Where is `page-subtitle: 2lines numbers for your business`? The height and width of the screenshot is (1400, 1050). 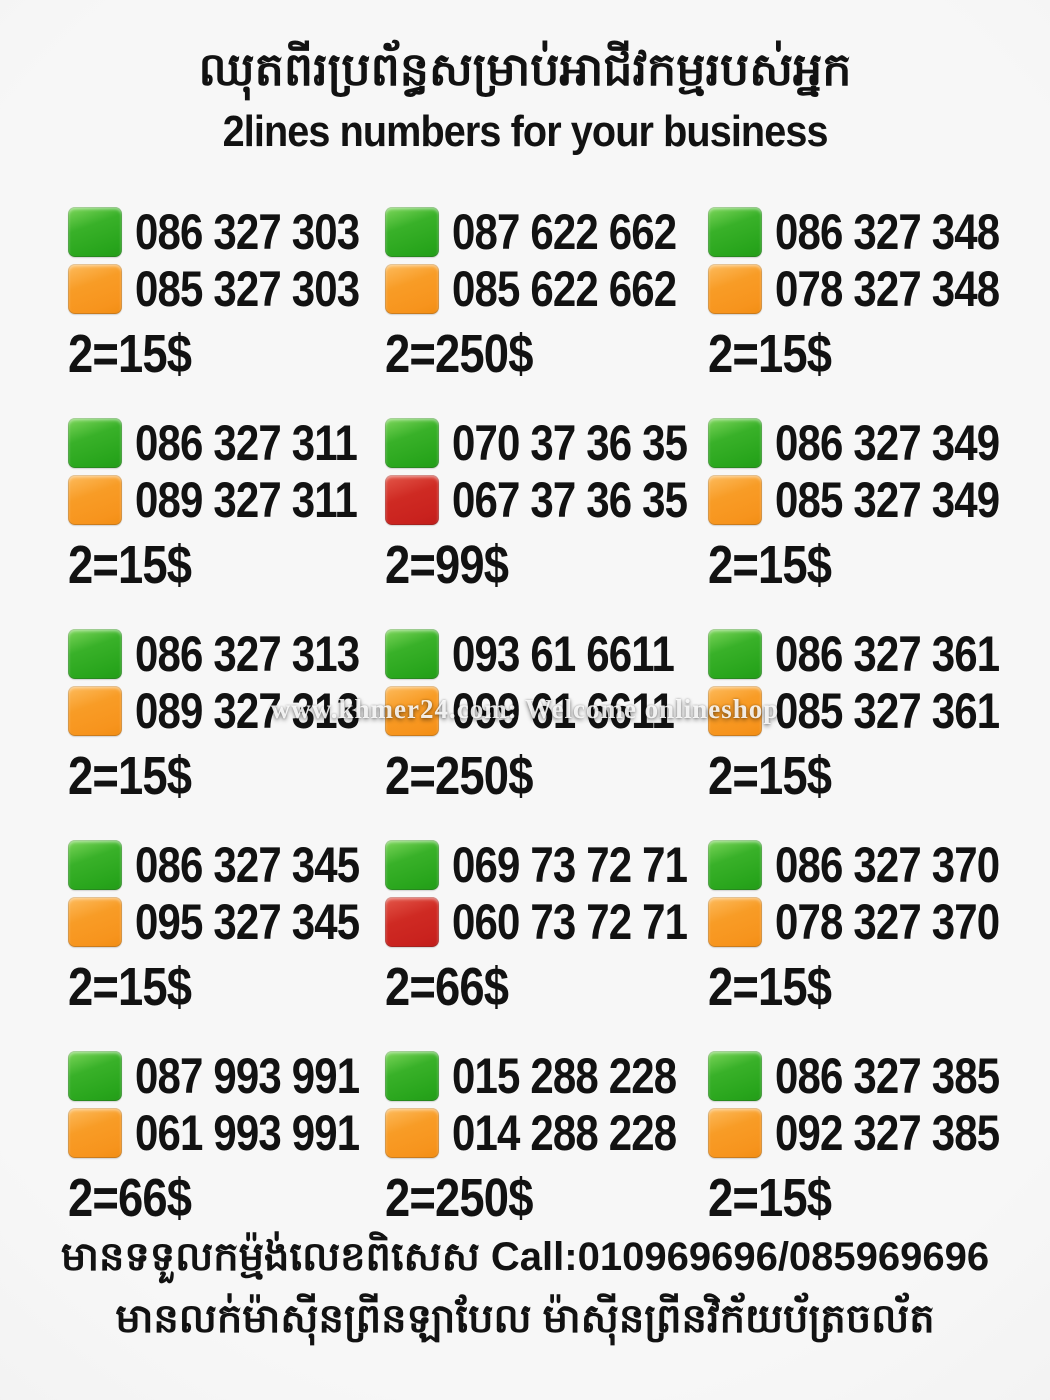 page-subtitle: 2lines numbers for your business is located at coordinates (525, 132).